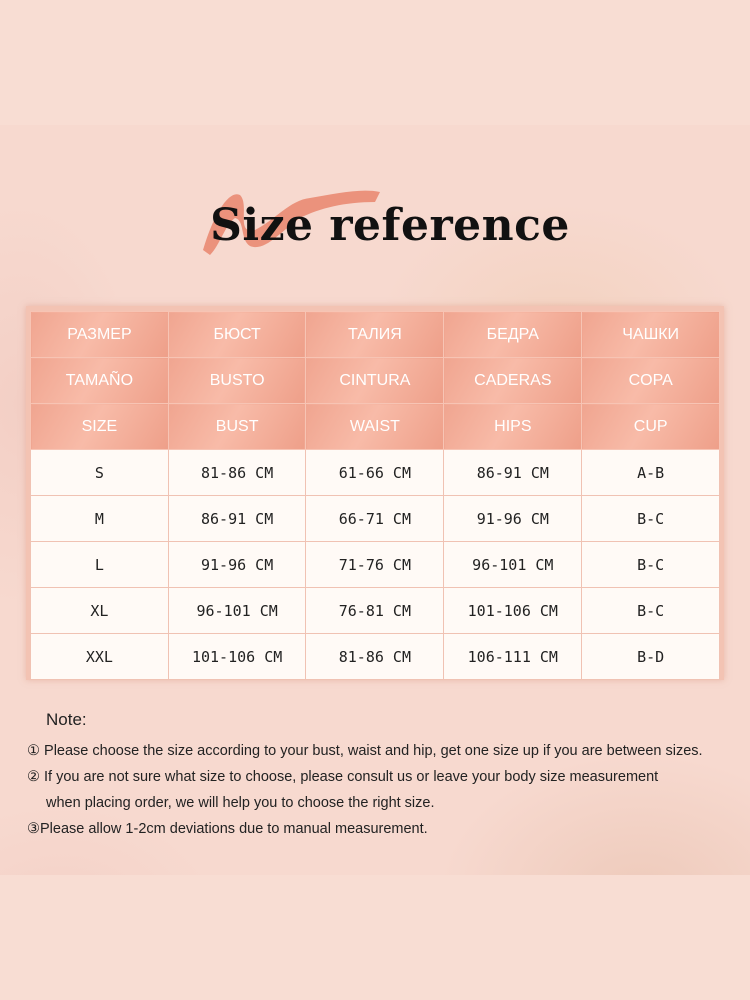 The width and height of the screenshot is (750, 1000). I want to click on table-cell: 76-81 CM, so click(375, 610).